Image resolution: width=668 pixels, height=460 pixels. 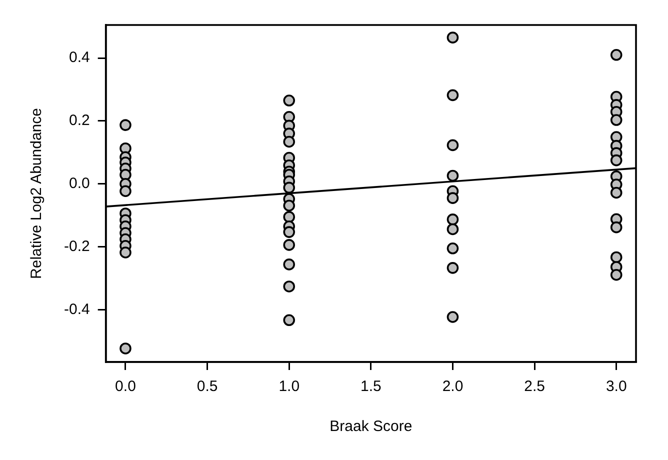 I want to click on x-tick-label: 1.0, so click(x=289, y=387).